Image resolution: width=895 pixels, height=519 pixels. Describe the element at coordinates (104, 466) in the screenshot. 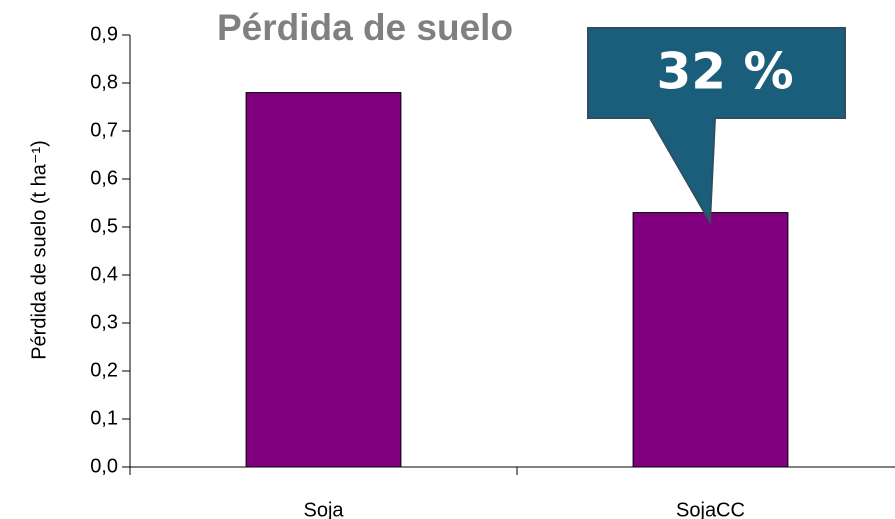

I see `y-tick-label: 0,0` at that location.